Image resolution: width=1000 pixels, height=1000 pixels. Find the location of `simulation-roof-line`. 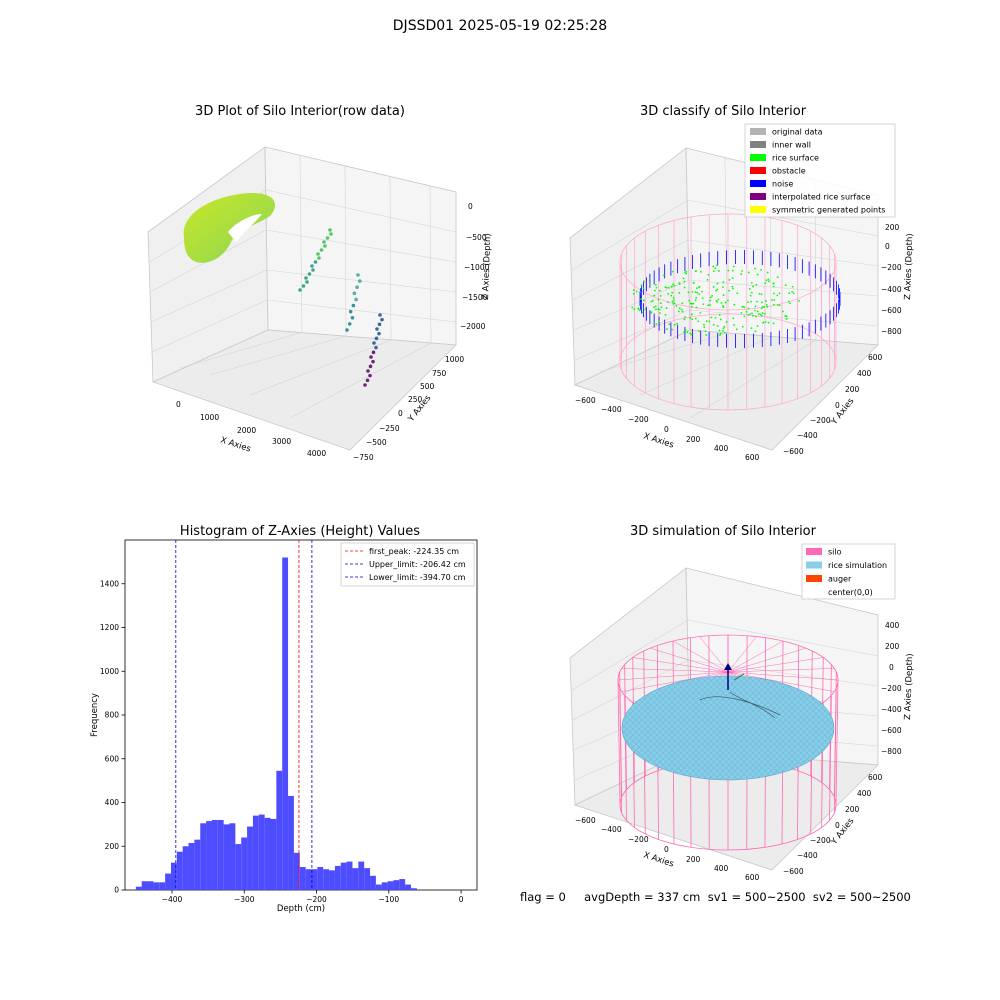

simulation-roof-line is located at coordinates (673, 676).